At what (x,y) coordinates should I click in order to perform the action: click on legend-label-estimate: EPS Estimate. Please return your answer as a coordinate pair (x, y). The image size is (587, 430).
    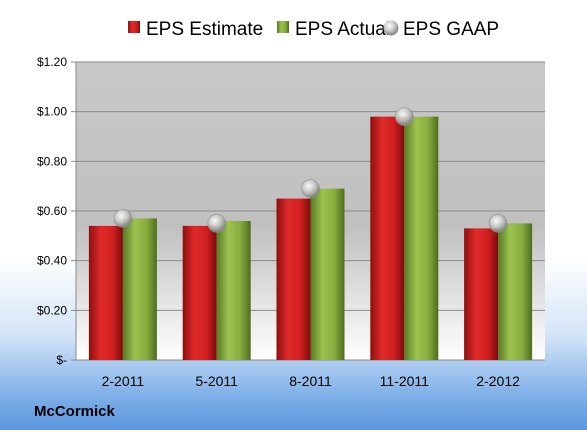
    Looking at the image, I should click on (204, 29).